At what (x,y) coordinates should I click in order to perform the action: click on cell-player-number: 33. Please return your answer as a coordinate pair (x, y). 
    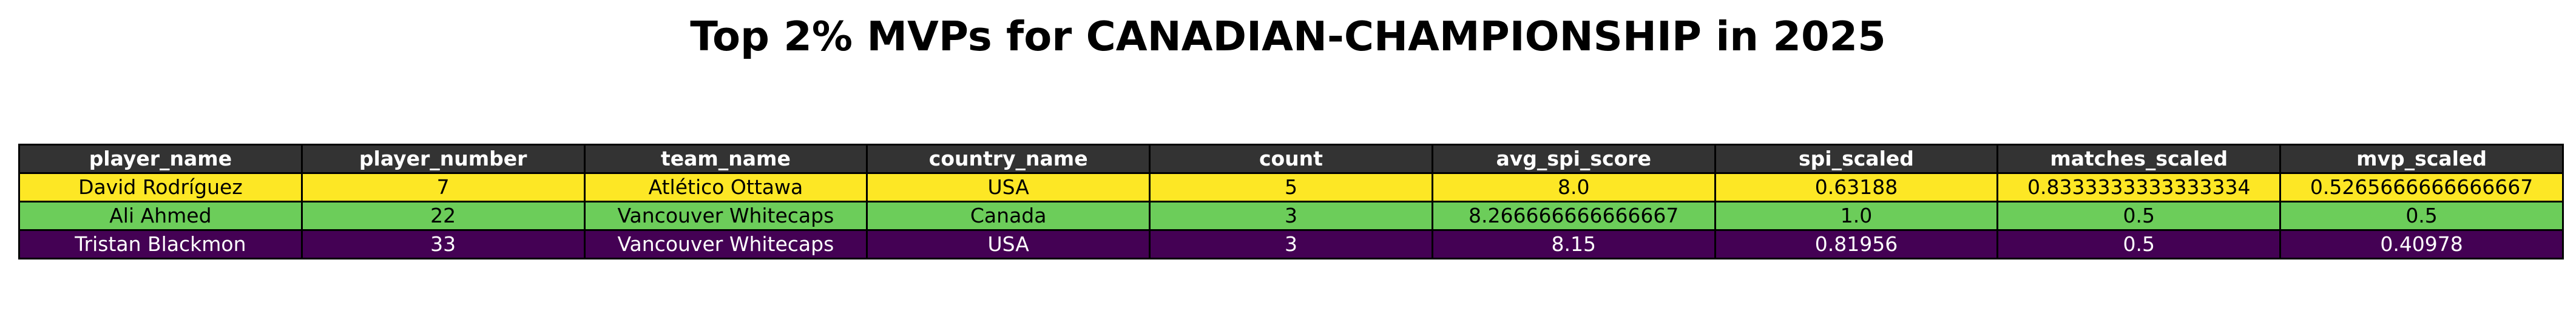
    Looking at the image, I should click on (443, 244).